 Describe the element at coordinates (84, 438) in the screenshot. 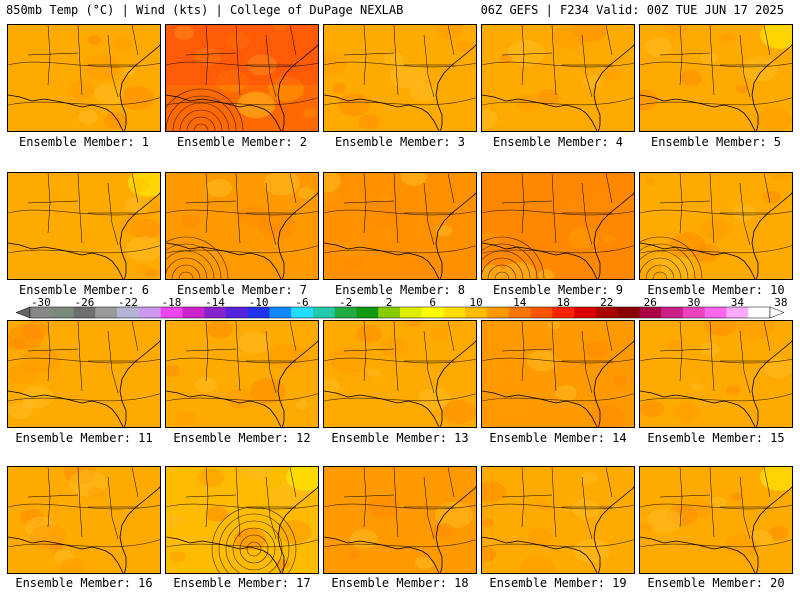

I see `ensemble-member-label: Ensemble Member: 11` at that location.